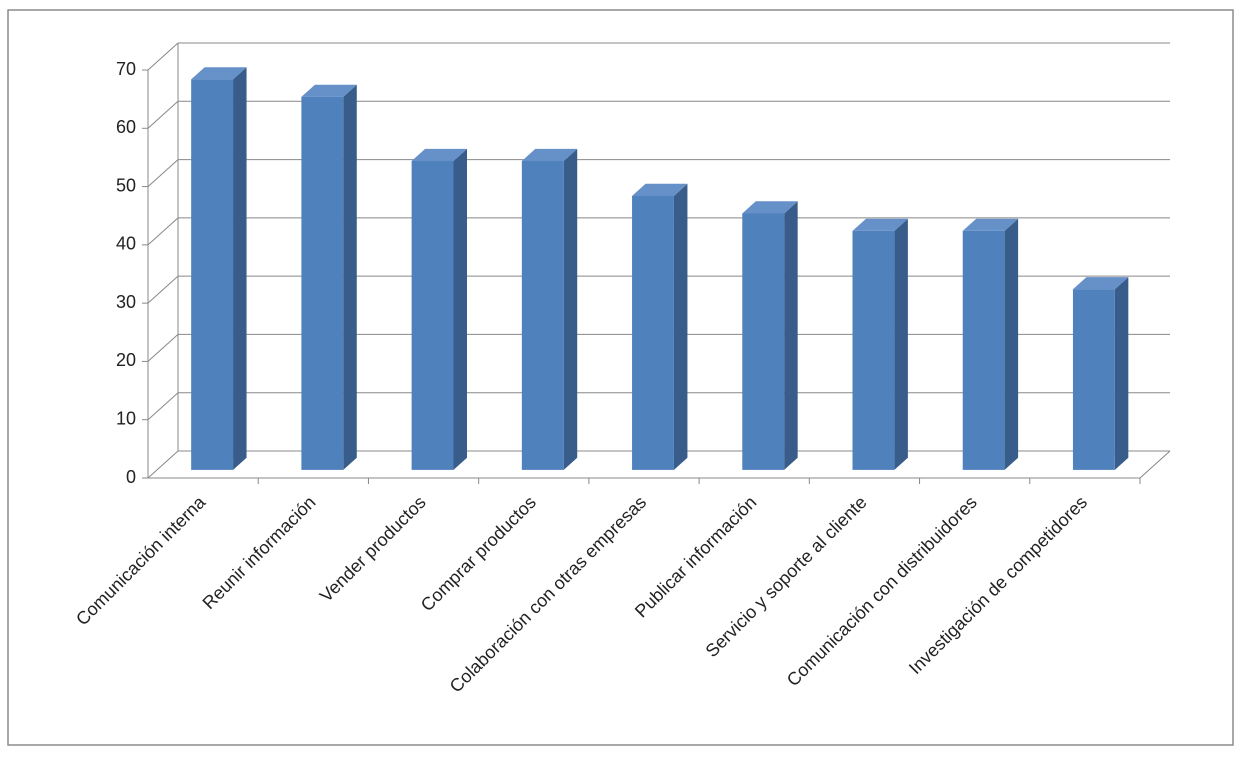 This screenshot has height=762, width=1243. Describe the element at coordinates (126, 127) in the screenshot. I see `y-tick-label: 60` at that location.